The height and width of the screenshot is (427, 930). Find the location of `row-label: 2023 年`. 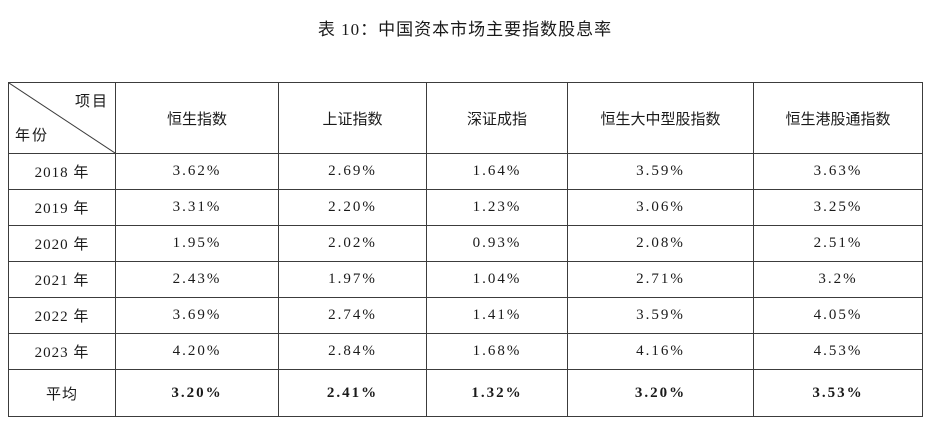

row-label: 2023 年 is located at coordinates (62, 351).